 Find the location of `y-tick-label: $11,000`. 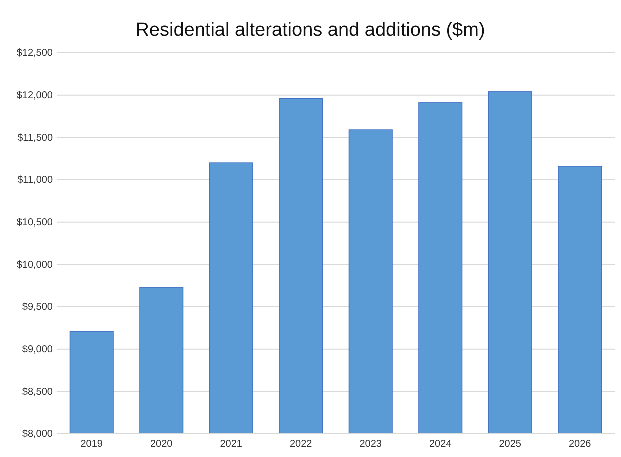

y-tick-label: $11,000 is located at coordinates (36, 180).